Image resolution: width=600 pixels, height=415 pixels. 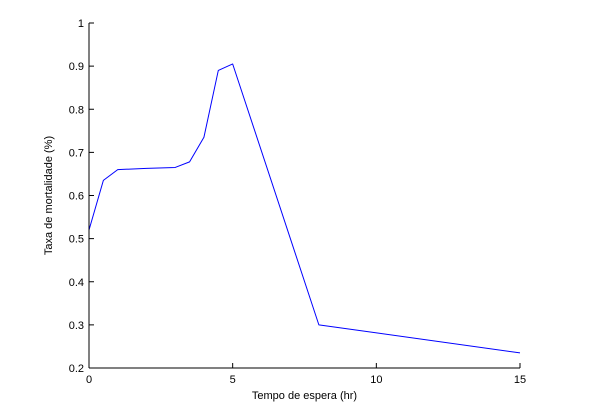 I want to click on y-axis-label: Taxa de mortalidade (%), so click(x=49, y=195).